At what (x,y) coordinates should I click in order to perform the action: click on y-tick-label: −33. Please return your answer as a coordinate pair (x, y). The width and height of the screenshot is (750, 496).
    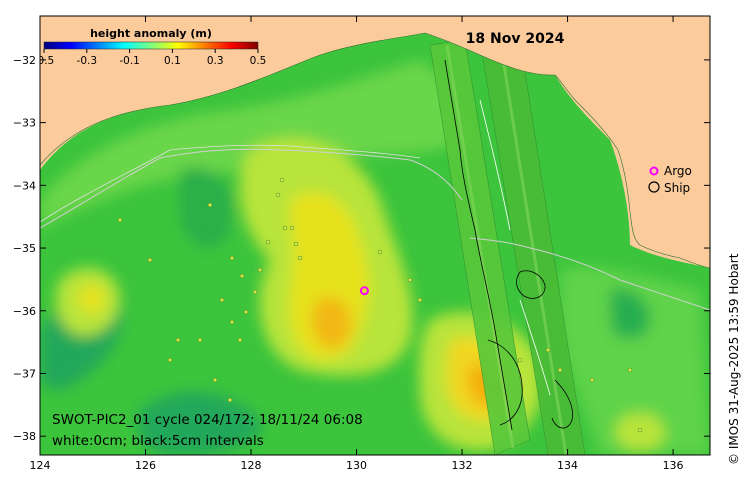
    Looking at the image, I should click on (24, 123).